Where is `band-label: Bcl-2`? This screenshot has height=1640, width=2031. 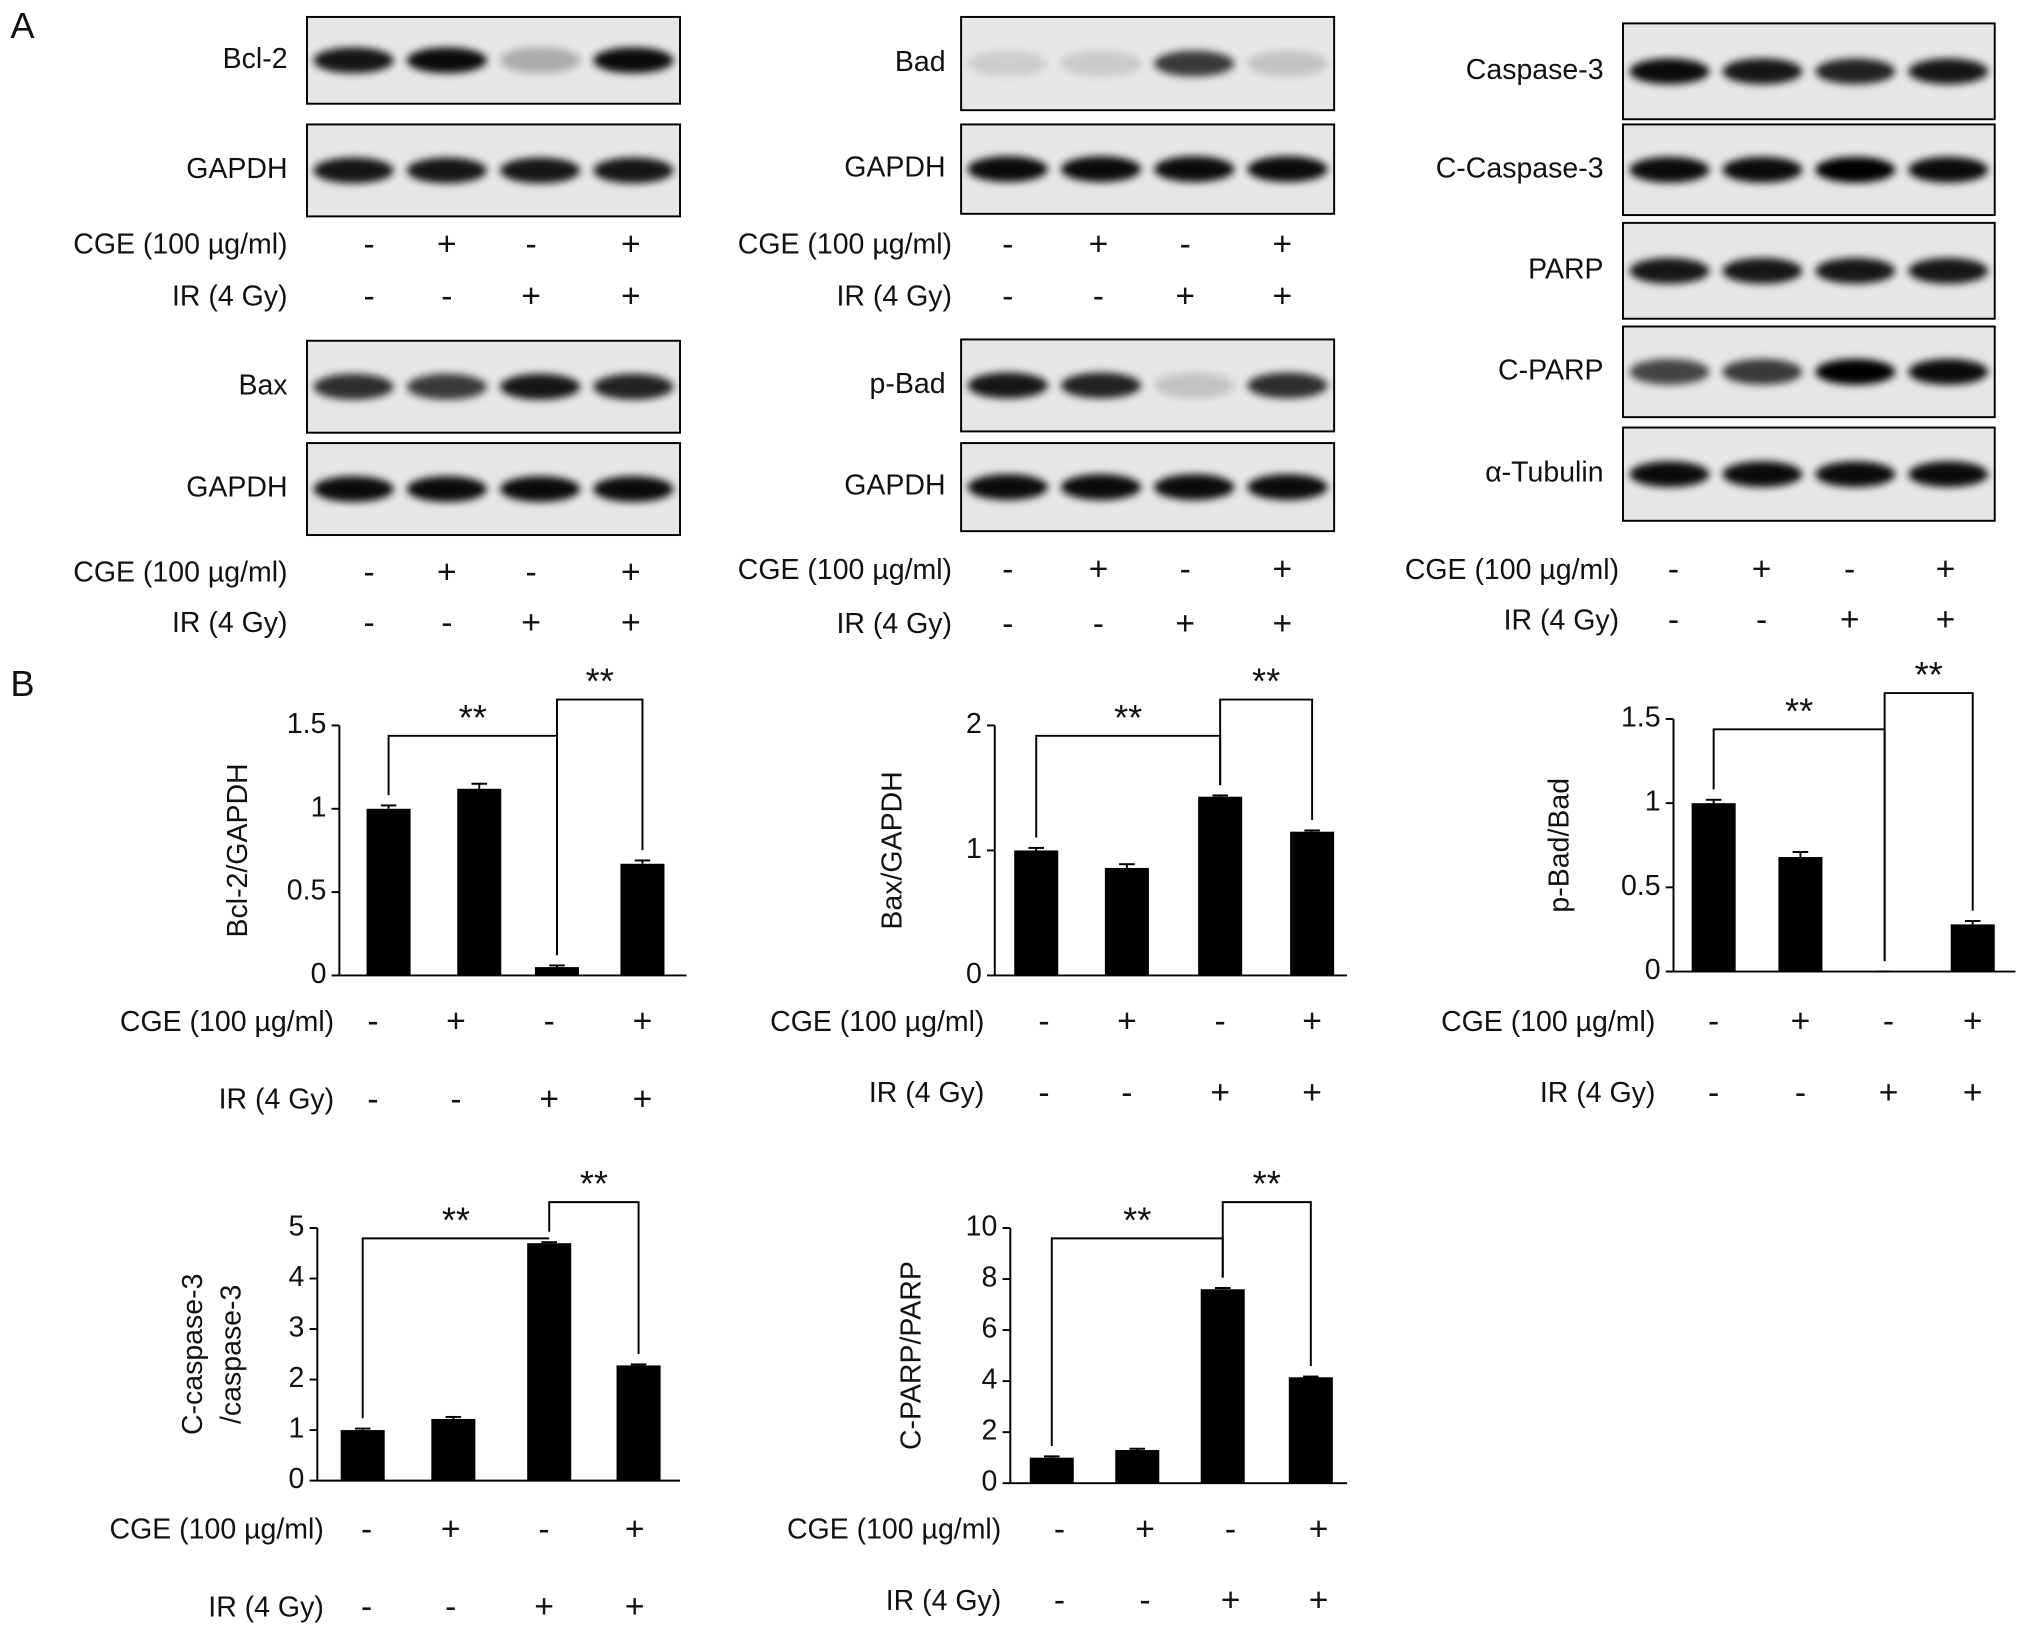 band-label: Bcl-2 is located at coordinates (255, 59).